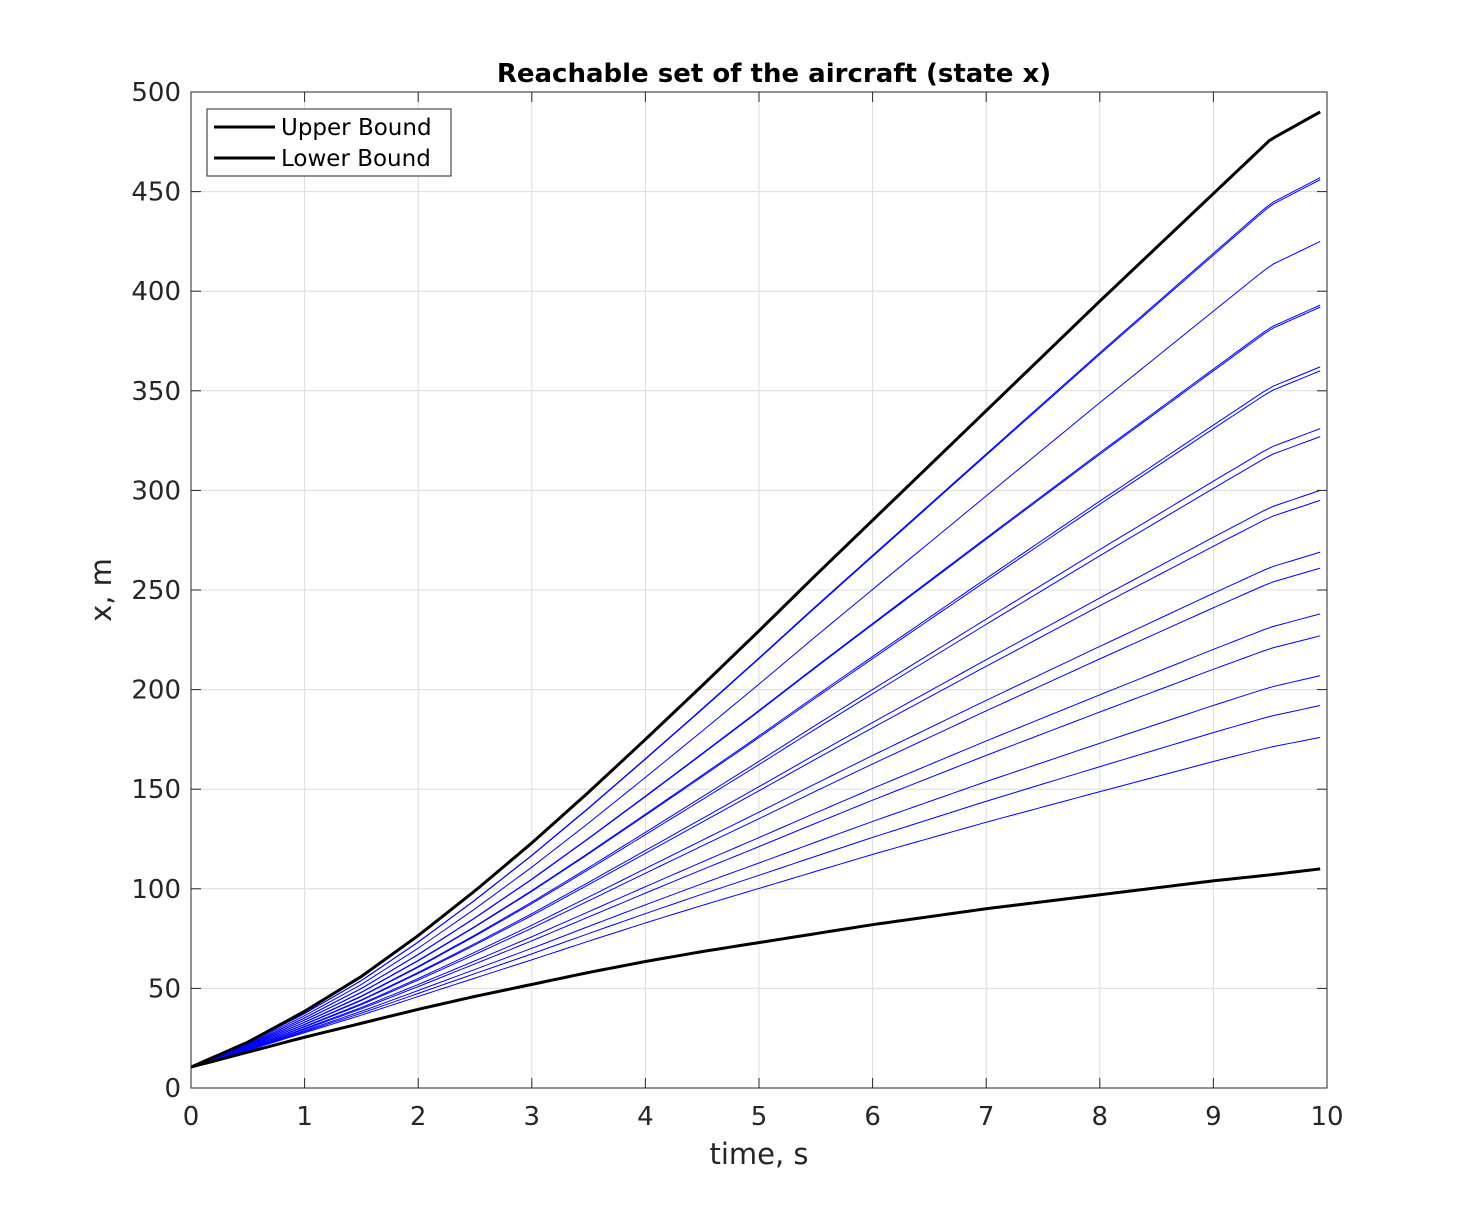 This screenshot has height=1223, width=1467. What do you see at coordinates (156, 691) in the screenshot?
I see `y-tick-label: 200` at bounding box center [156, 691].